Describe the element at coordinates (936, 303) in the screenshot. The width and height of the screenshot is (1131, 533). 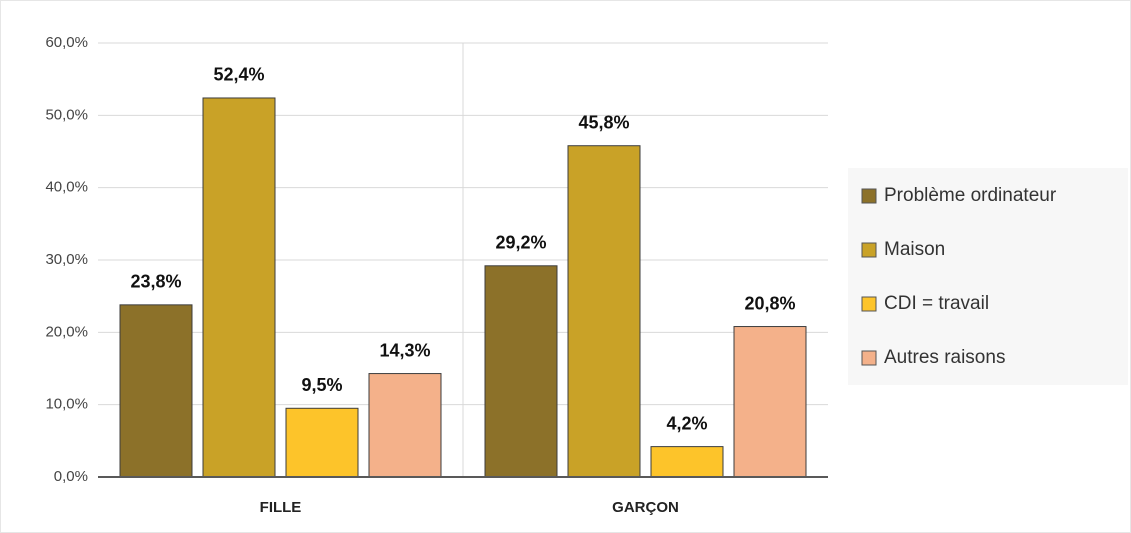
I see `legend-label: CDI = travail` at that location.